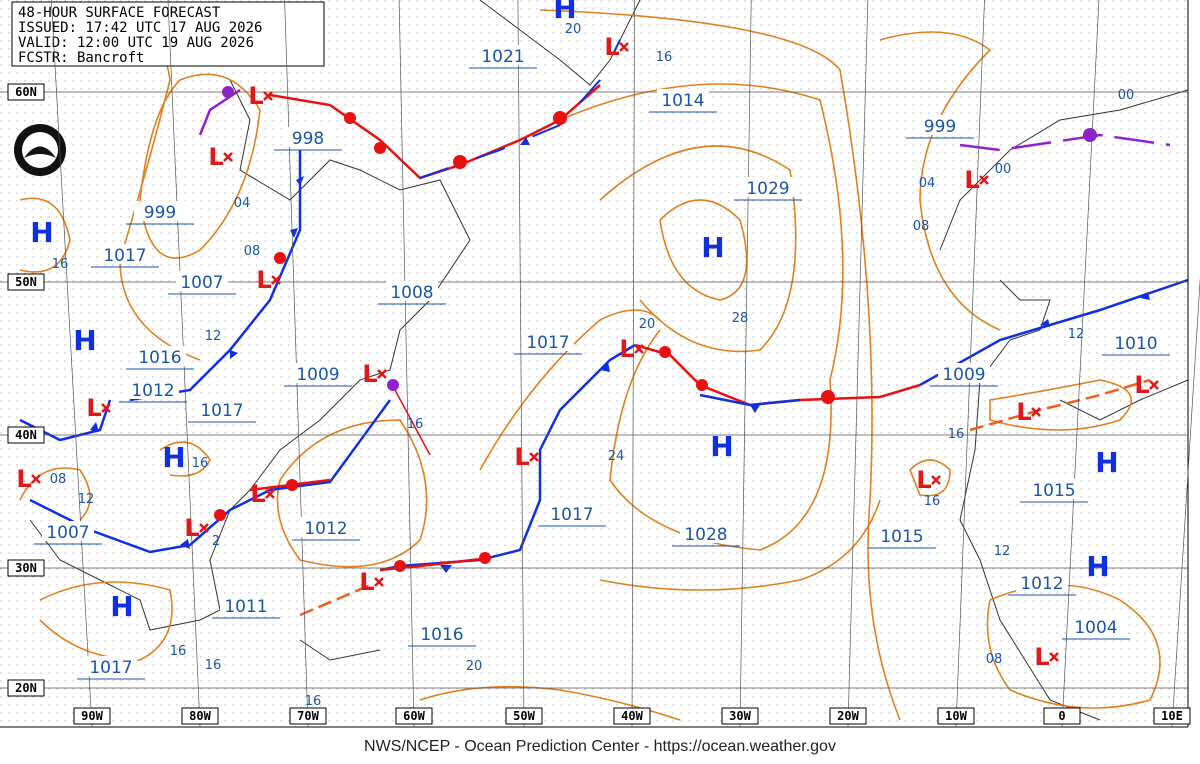 The height and width of the screenshot is (764, 1200). I want to click on isobar-label: 00, so click(1003, 169).